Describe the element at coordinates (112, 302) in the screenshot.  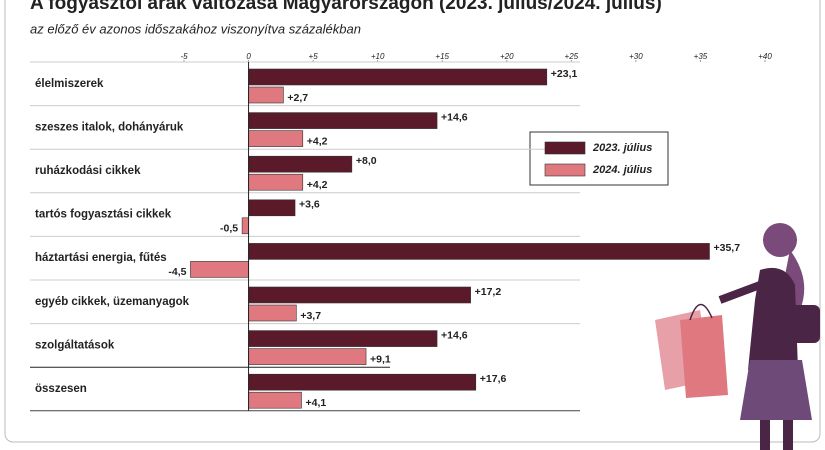
I see `category-label: egyéb cikkek, üzemanyagok` at that location.